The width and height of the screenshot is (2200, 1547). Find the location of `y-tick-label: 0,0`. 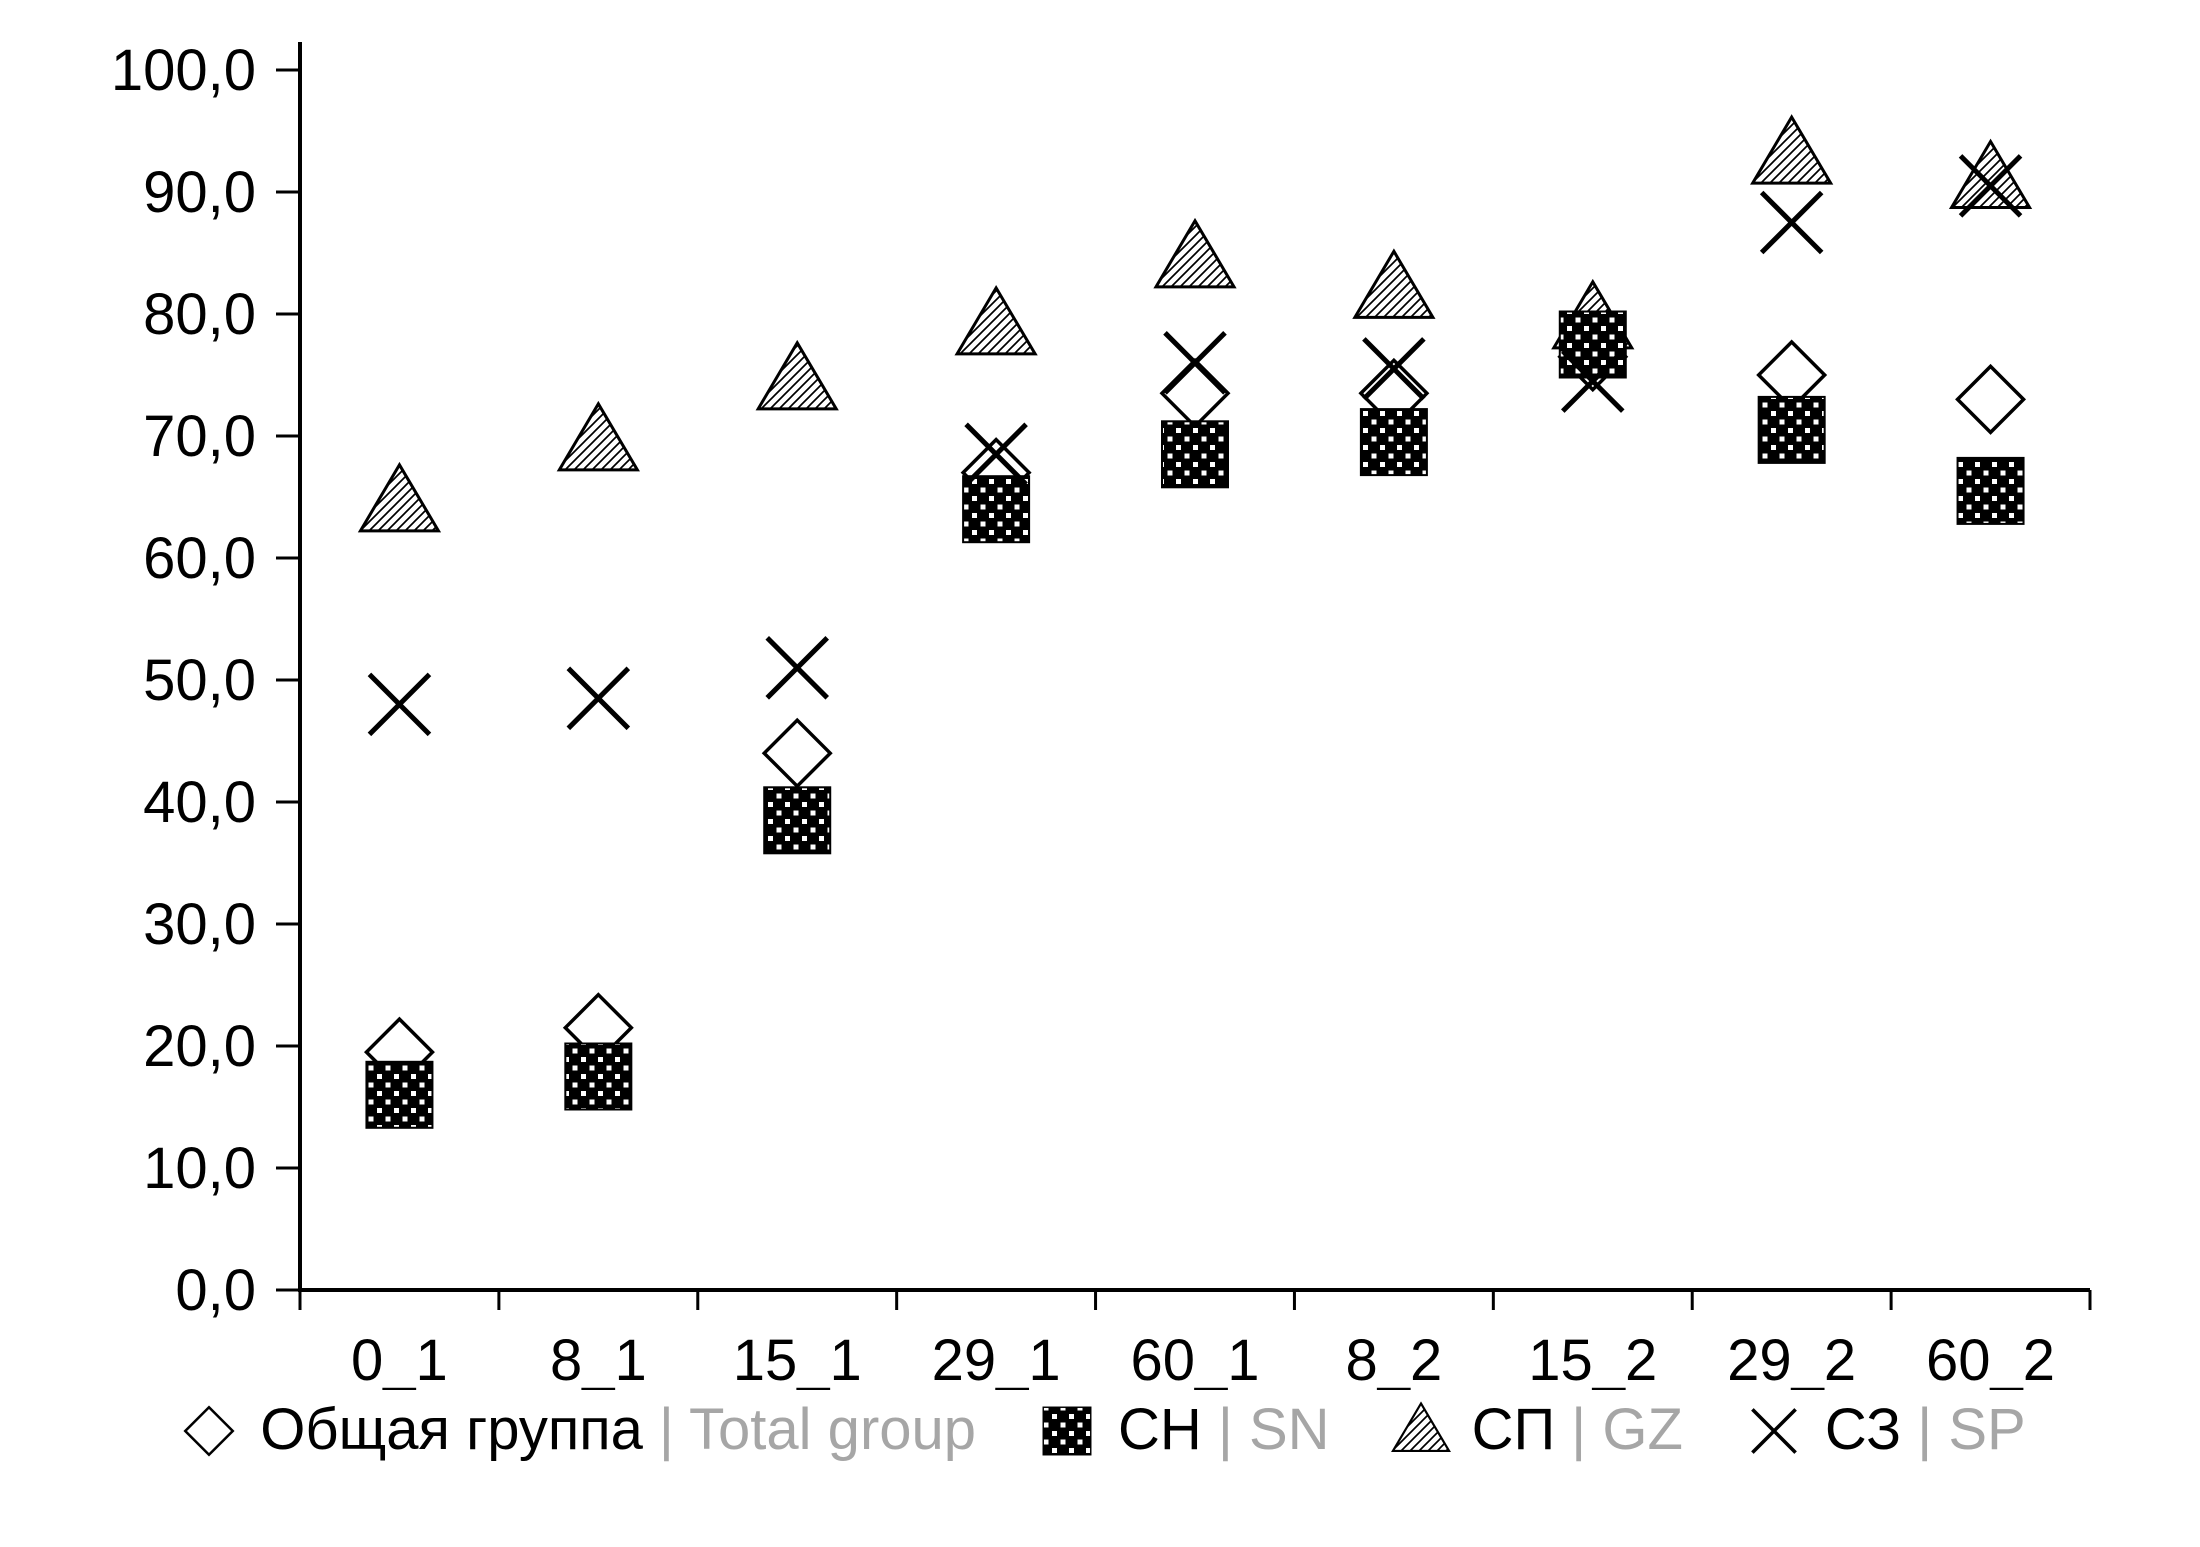

y-tick-label: 0,0 is located at coordinates (215, 1290).